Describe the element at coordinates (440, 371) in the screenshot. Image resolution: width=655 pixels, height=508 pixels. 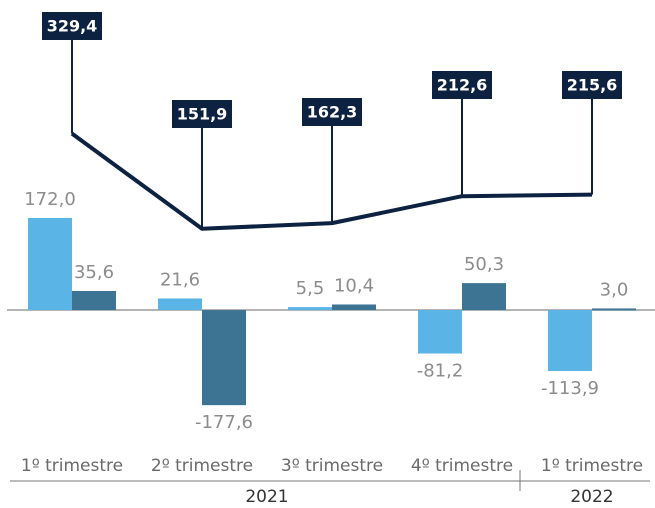
I see `value-label: -81,2` at that location.